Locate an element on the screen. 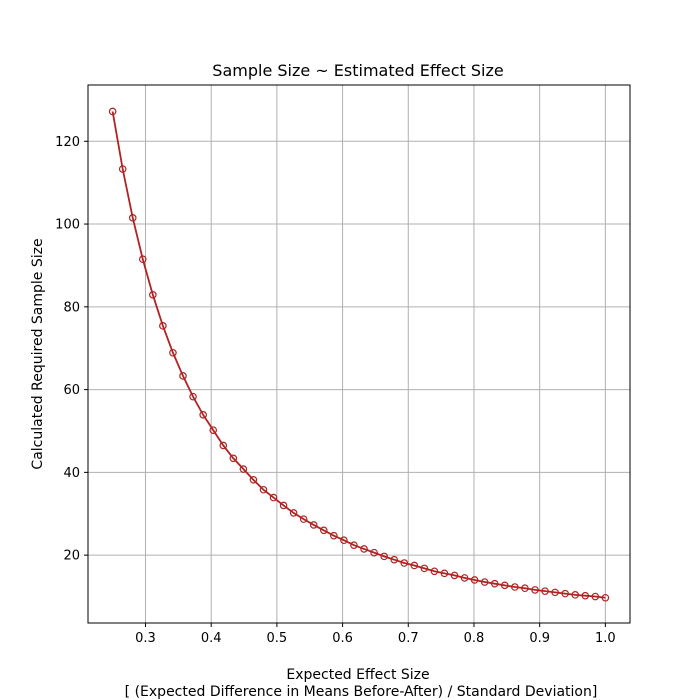 The height and width of the screenshot is (700, 700). chart-title: Sample Size ~ Estimated Effect Size is located at coordinates (357, 70).